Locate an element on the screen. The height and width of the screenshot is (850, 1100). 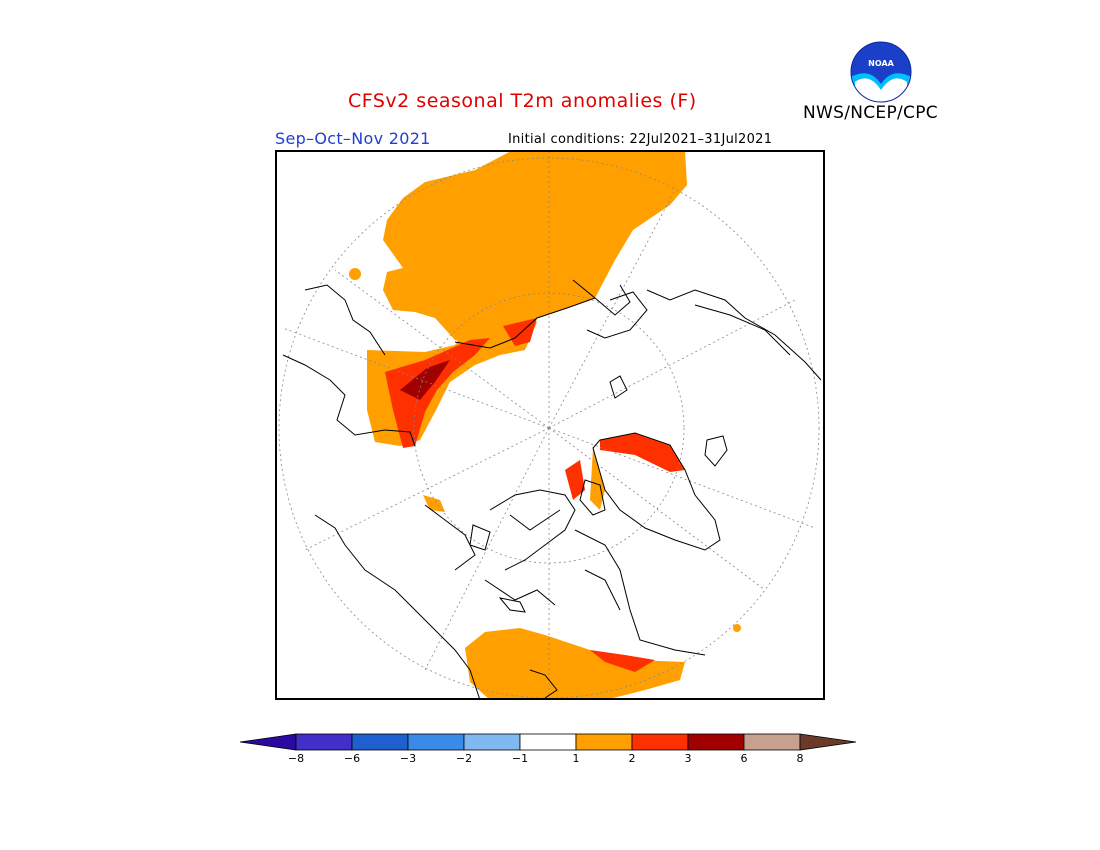
colorbar-tick-label: 3 is located at coordinates (688, 758).